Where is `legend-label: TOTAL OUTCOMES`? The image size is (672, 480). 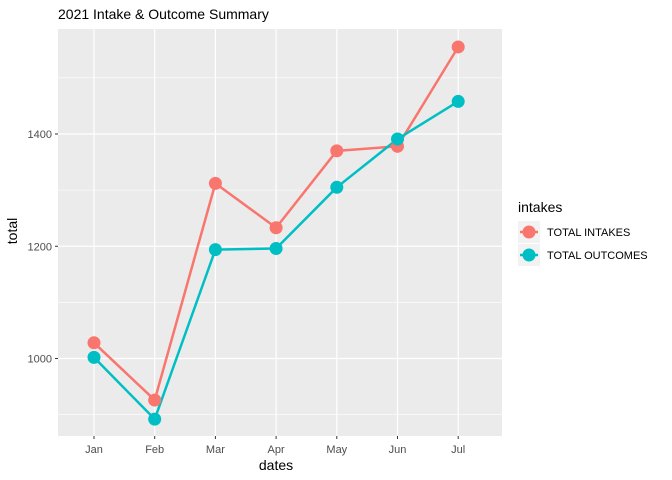
legend-label: TOTAL OUTCOMES is located at coordinates (597, 256).